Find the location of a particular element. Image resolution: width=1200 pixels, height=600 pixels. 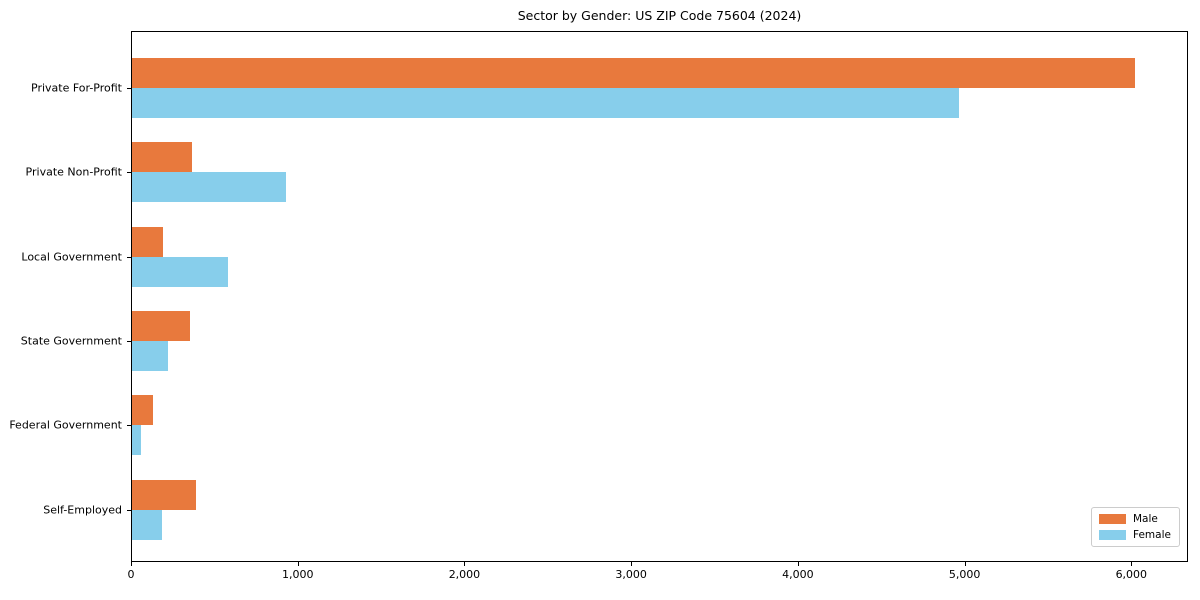

y-label-private-for-profit: Private For-Profit is located at coordinates (76, 88).